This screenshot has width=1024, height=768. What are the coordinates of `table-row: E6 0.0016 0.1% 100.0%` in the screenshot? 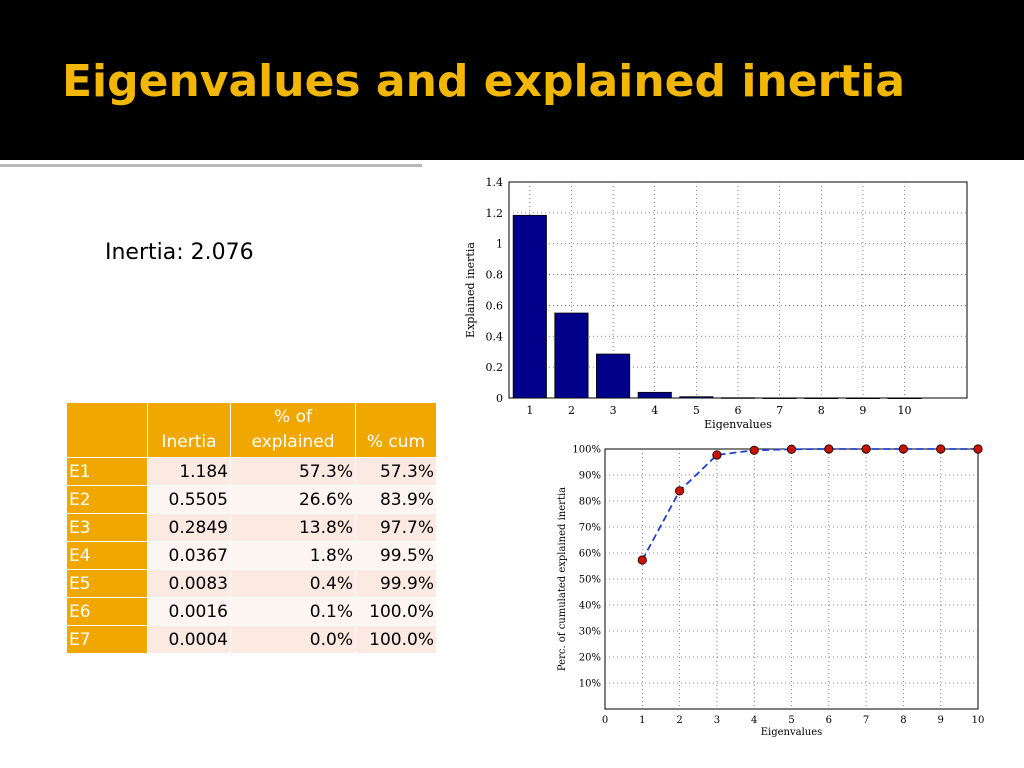 It's located at (251, 611).